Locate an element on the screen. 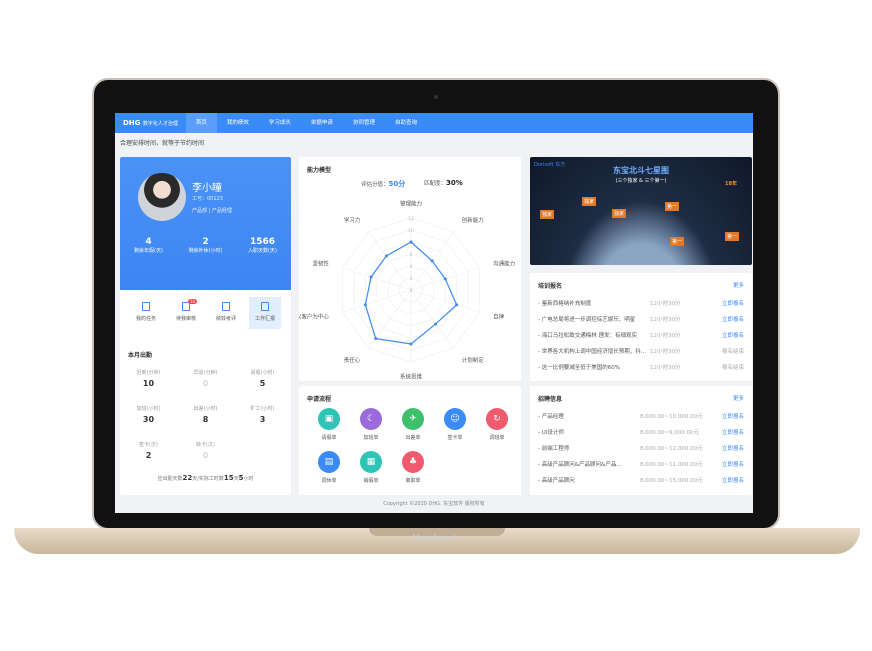 The height and width of the screenshot is (651, 872). quick-work-report: 工作汇报 is located at coordinates (265, 313).